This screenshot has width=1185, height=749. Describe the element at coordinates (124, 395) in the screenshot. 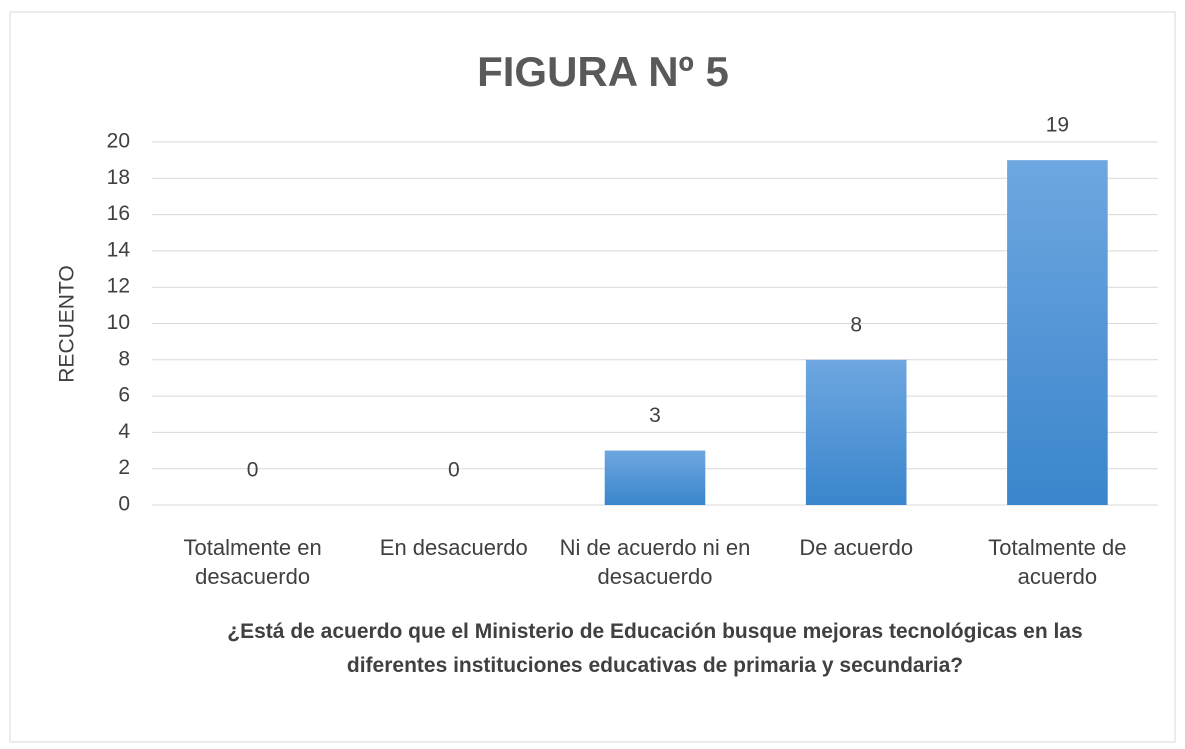

I see `y-tick-label: 6` at that location.